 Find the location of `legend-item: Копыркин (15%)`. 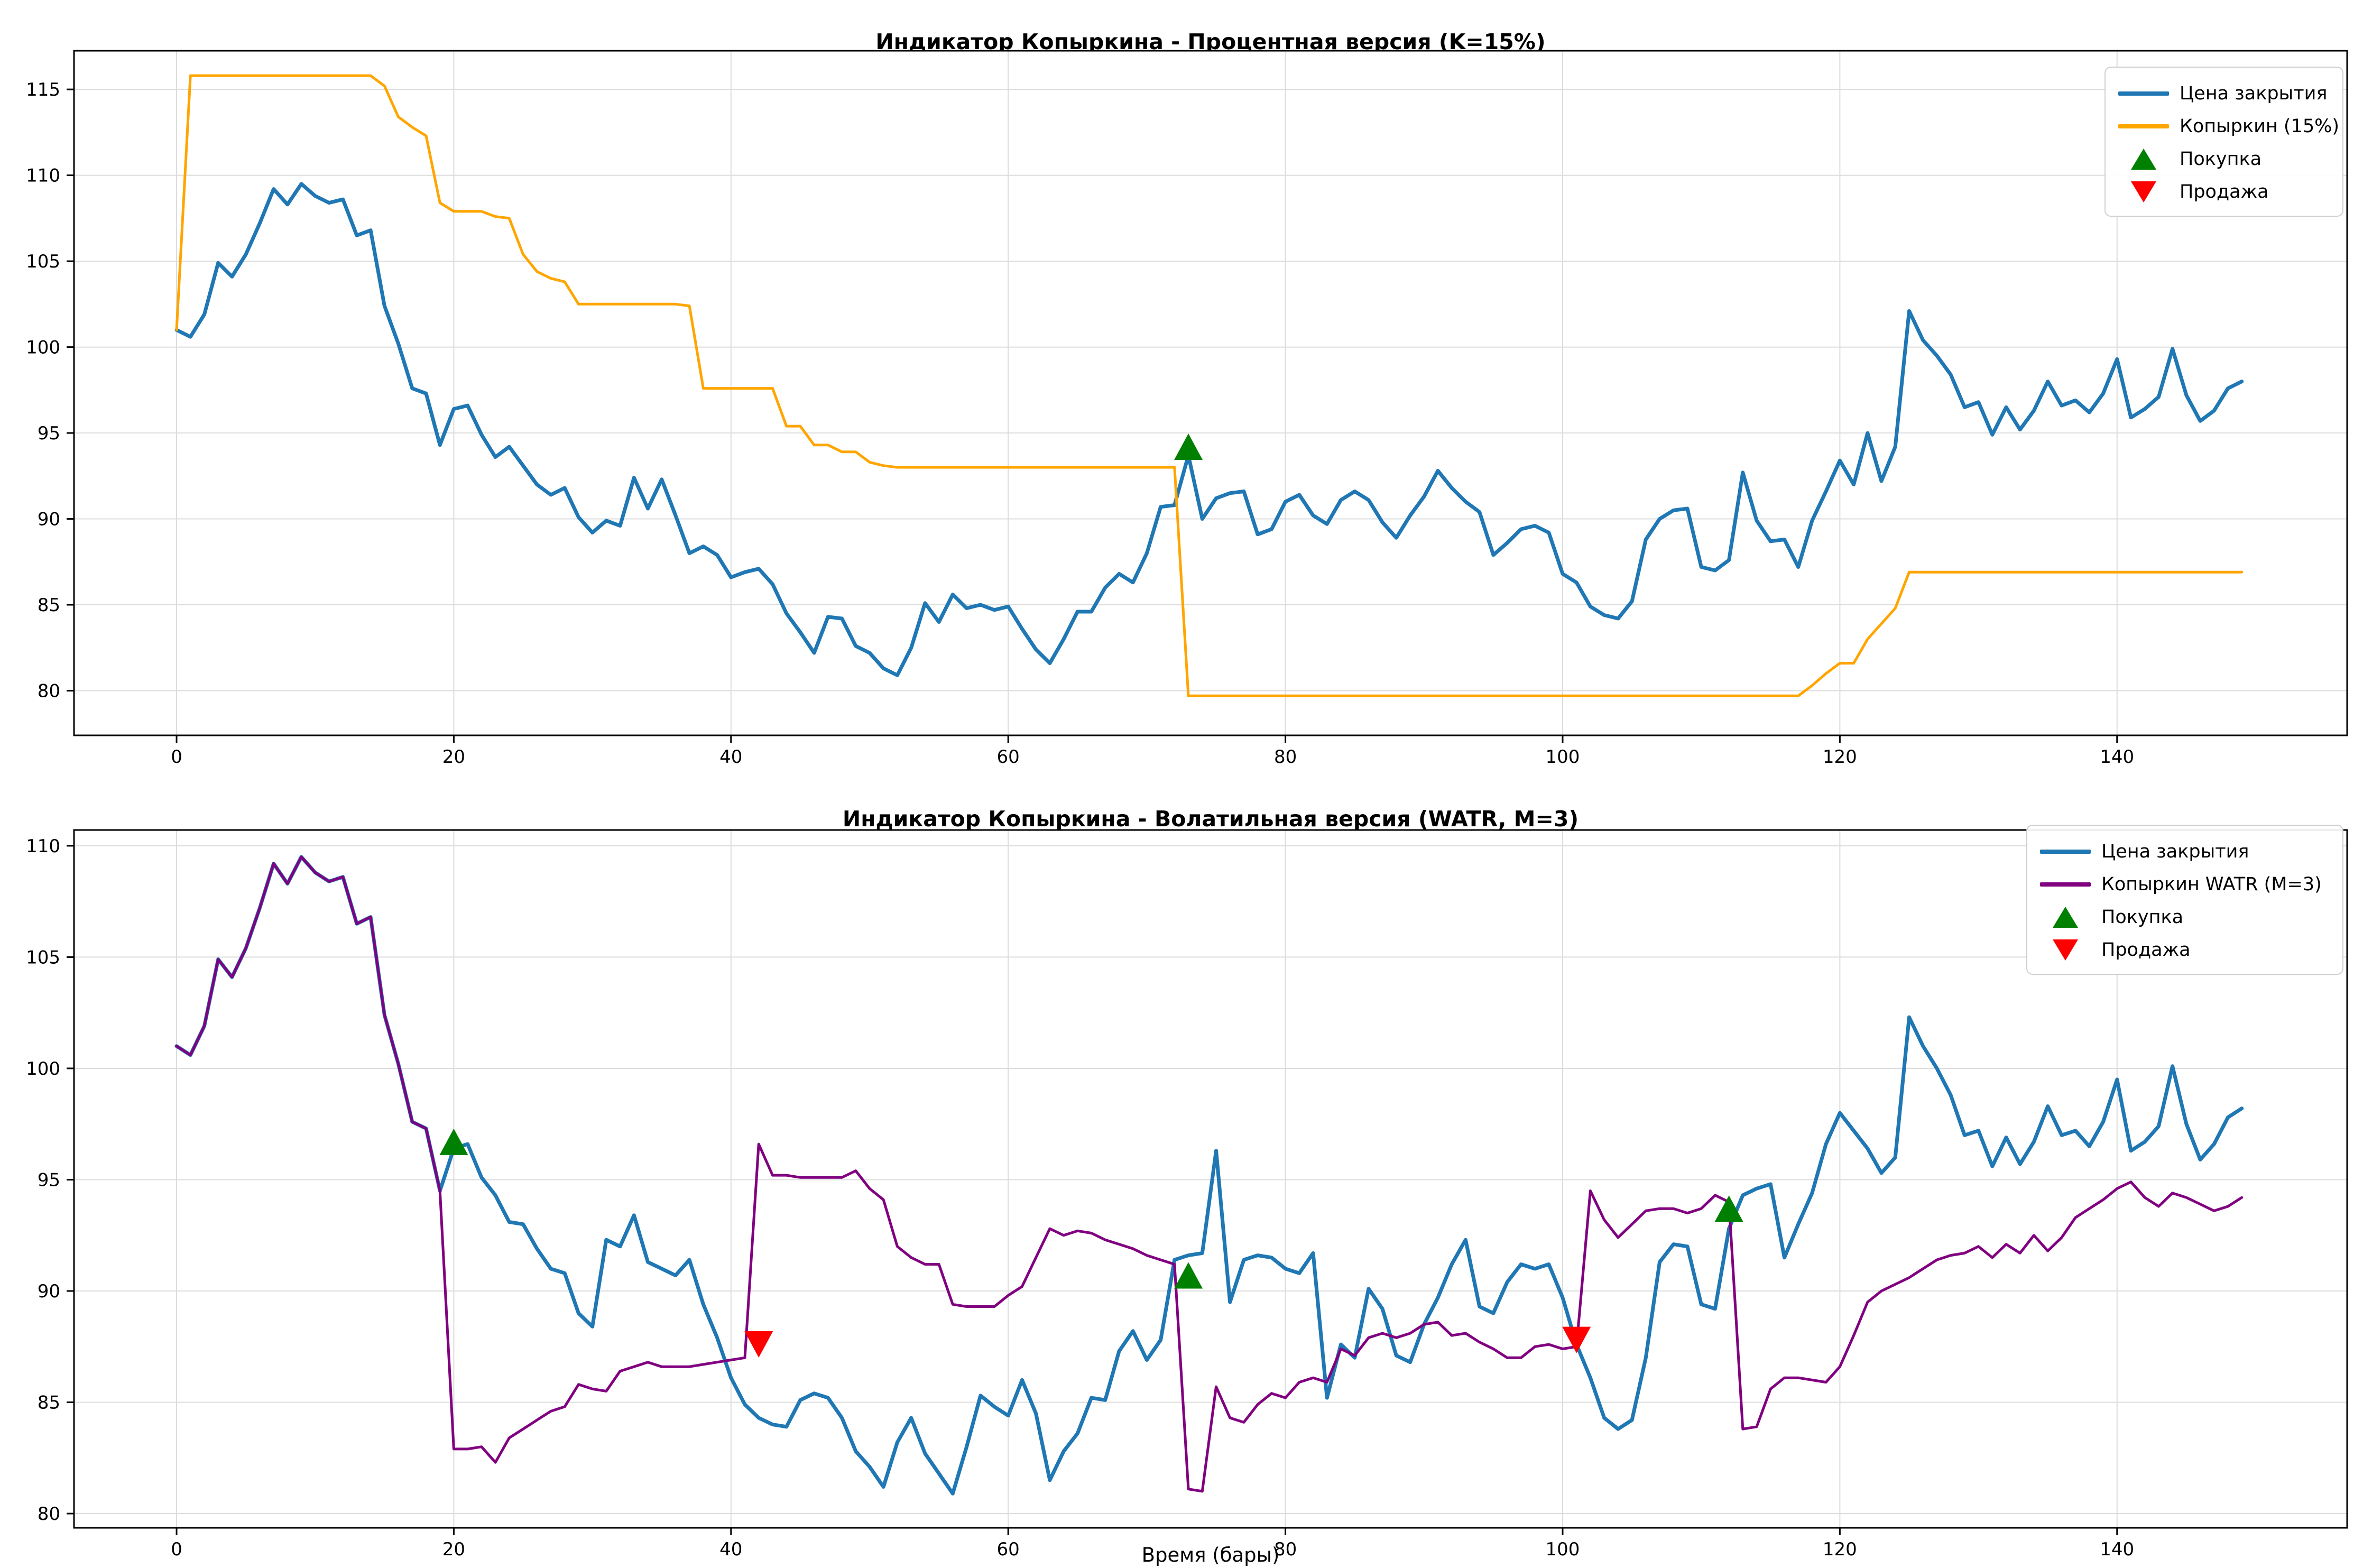

legend-item: Копыркин (15%) is located at coordinates (2228, 126).